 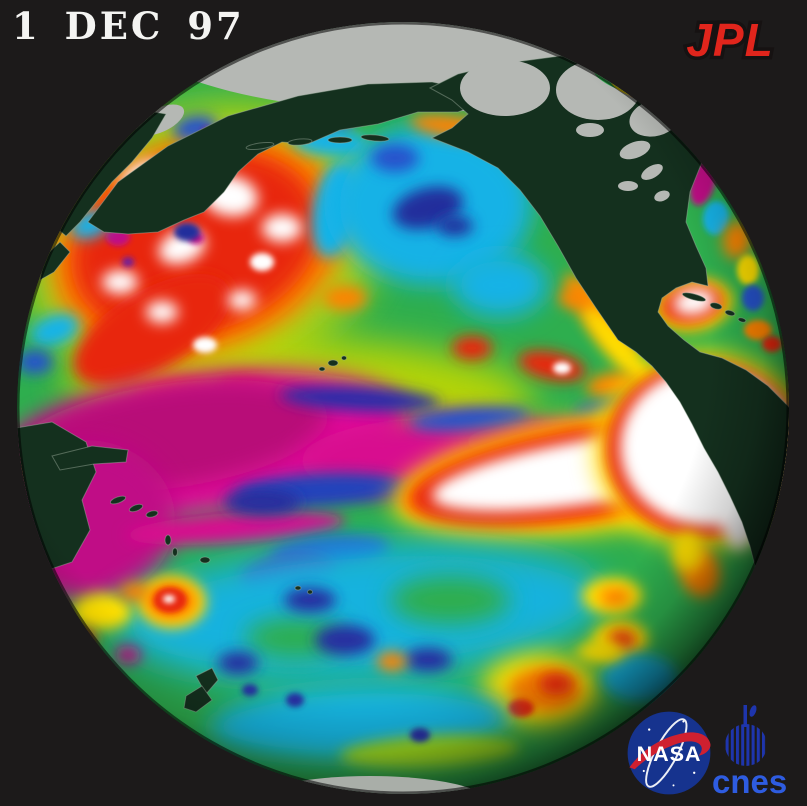 I want to click on cnes-striped-ball, so click(x=746, y=745).